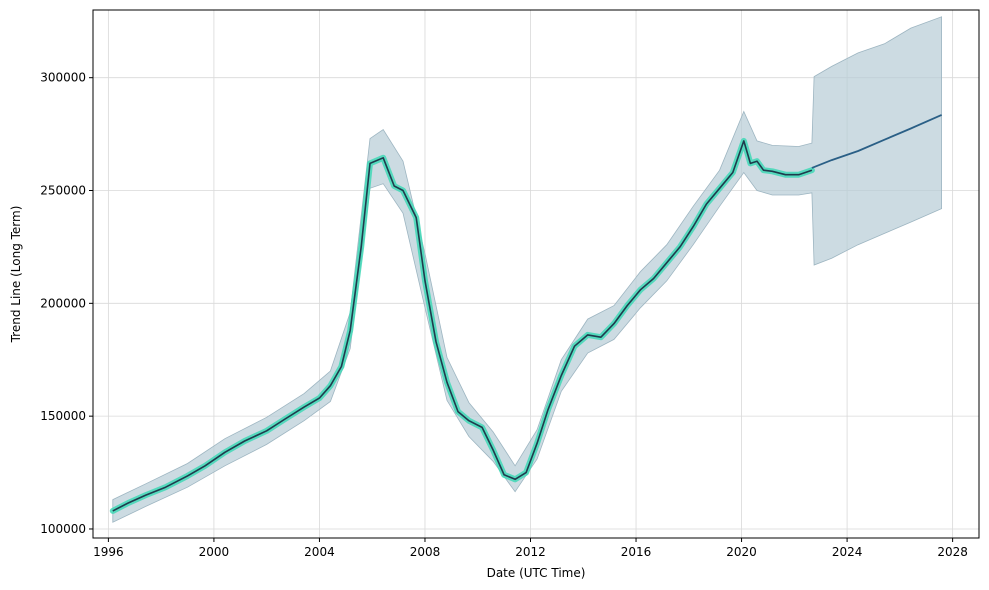  What do you see at coordinates (741, 552) in the screenshot?
I see `x-tick-label: 2020` at bounding box center [741, 552].